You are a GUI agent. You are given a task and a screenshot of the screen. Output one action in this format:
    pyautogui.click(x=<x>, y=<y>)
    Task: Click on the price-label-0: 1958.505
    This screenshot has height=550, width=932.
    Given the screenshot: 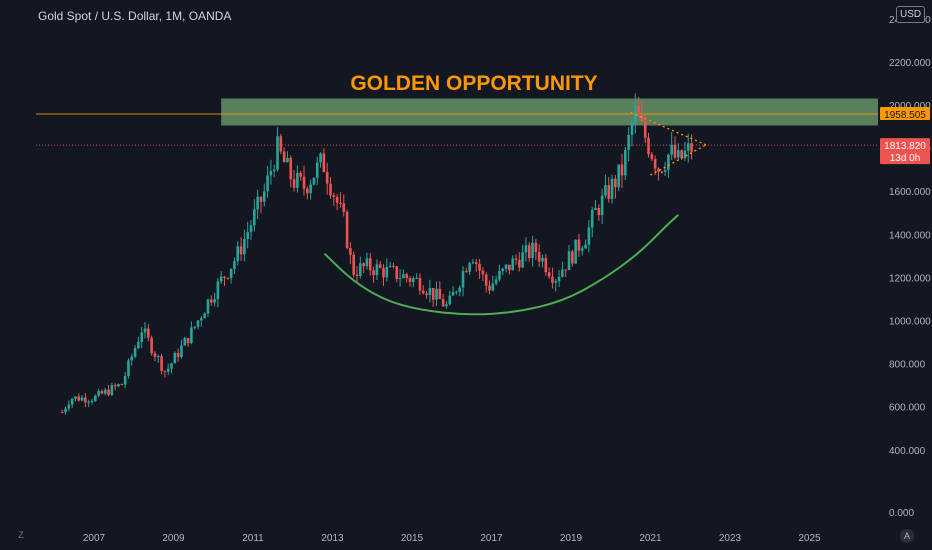 What is the action you would take?
    pyautogui.click(x=905, y=113)
    